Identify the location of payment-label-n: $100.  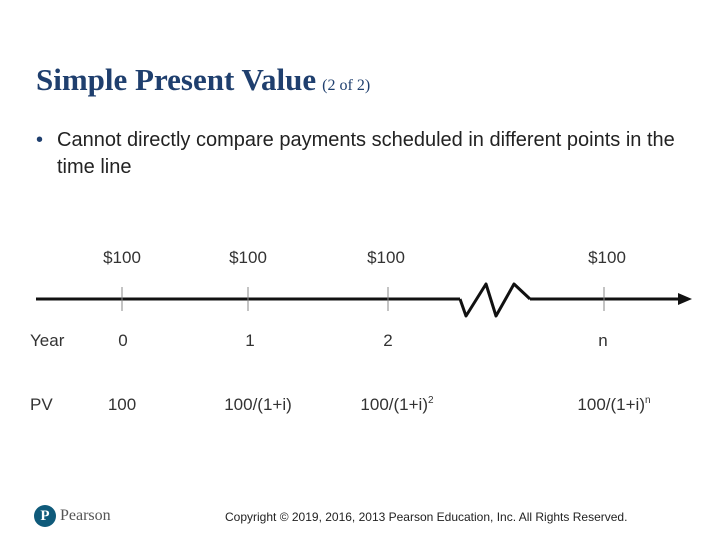
(607, 257).